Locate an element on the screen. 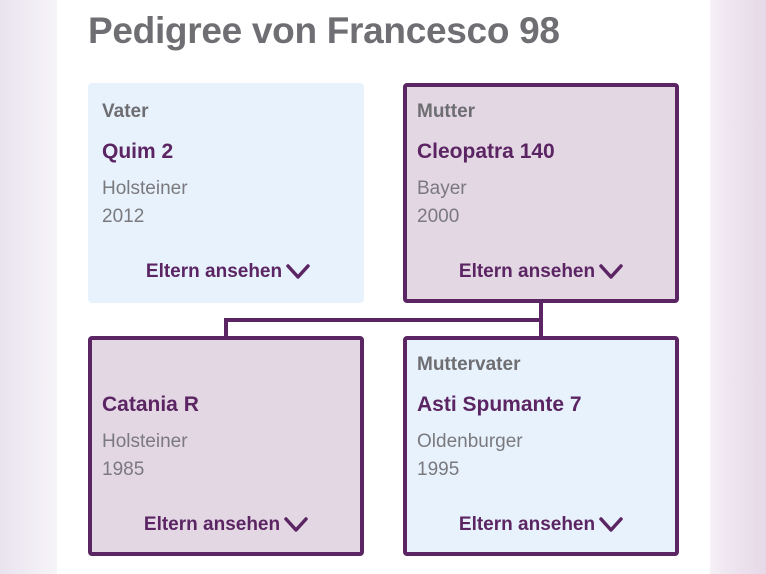 The image size is (766, 574). horse-name: Catania R is located at coordinates (150, 404).